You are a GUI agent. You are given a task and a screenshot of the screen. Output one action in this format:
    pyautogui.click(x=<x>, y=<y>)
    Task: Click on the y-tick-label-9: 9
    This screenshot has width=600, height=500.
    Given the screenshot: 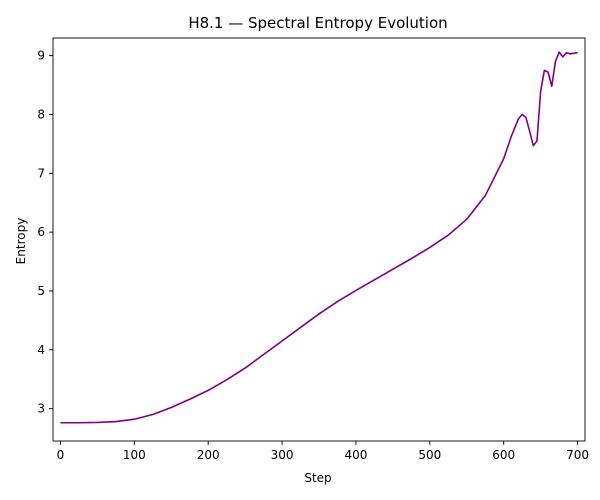 What is the action you would take?
    pyautogui.click(x=41, y=56)
    